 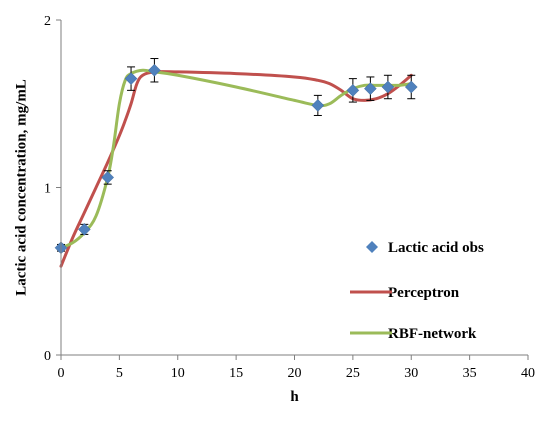 What do you see at coordinates (119, 373) in the screenshot?
I see `x-tick-label: 5` at bounding box center [119, 373].